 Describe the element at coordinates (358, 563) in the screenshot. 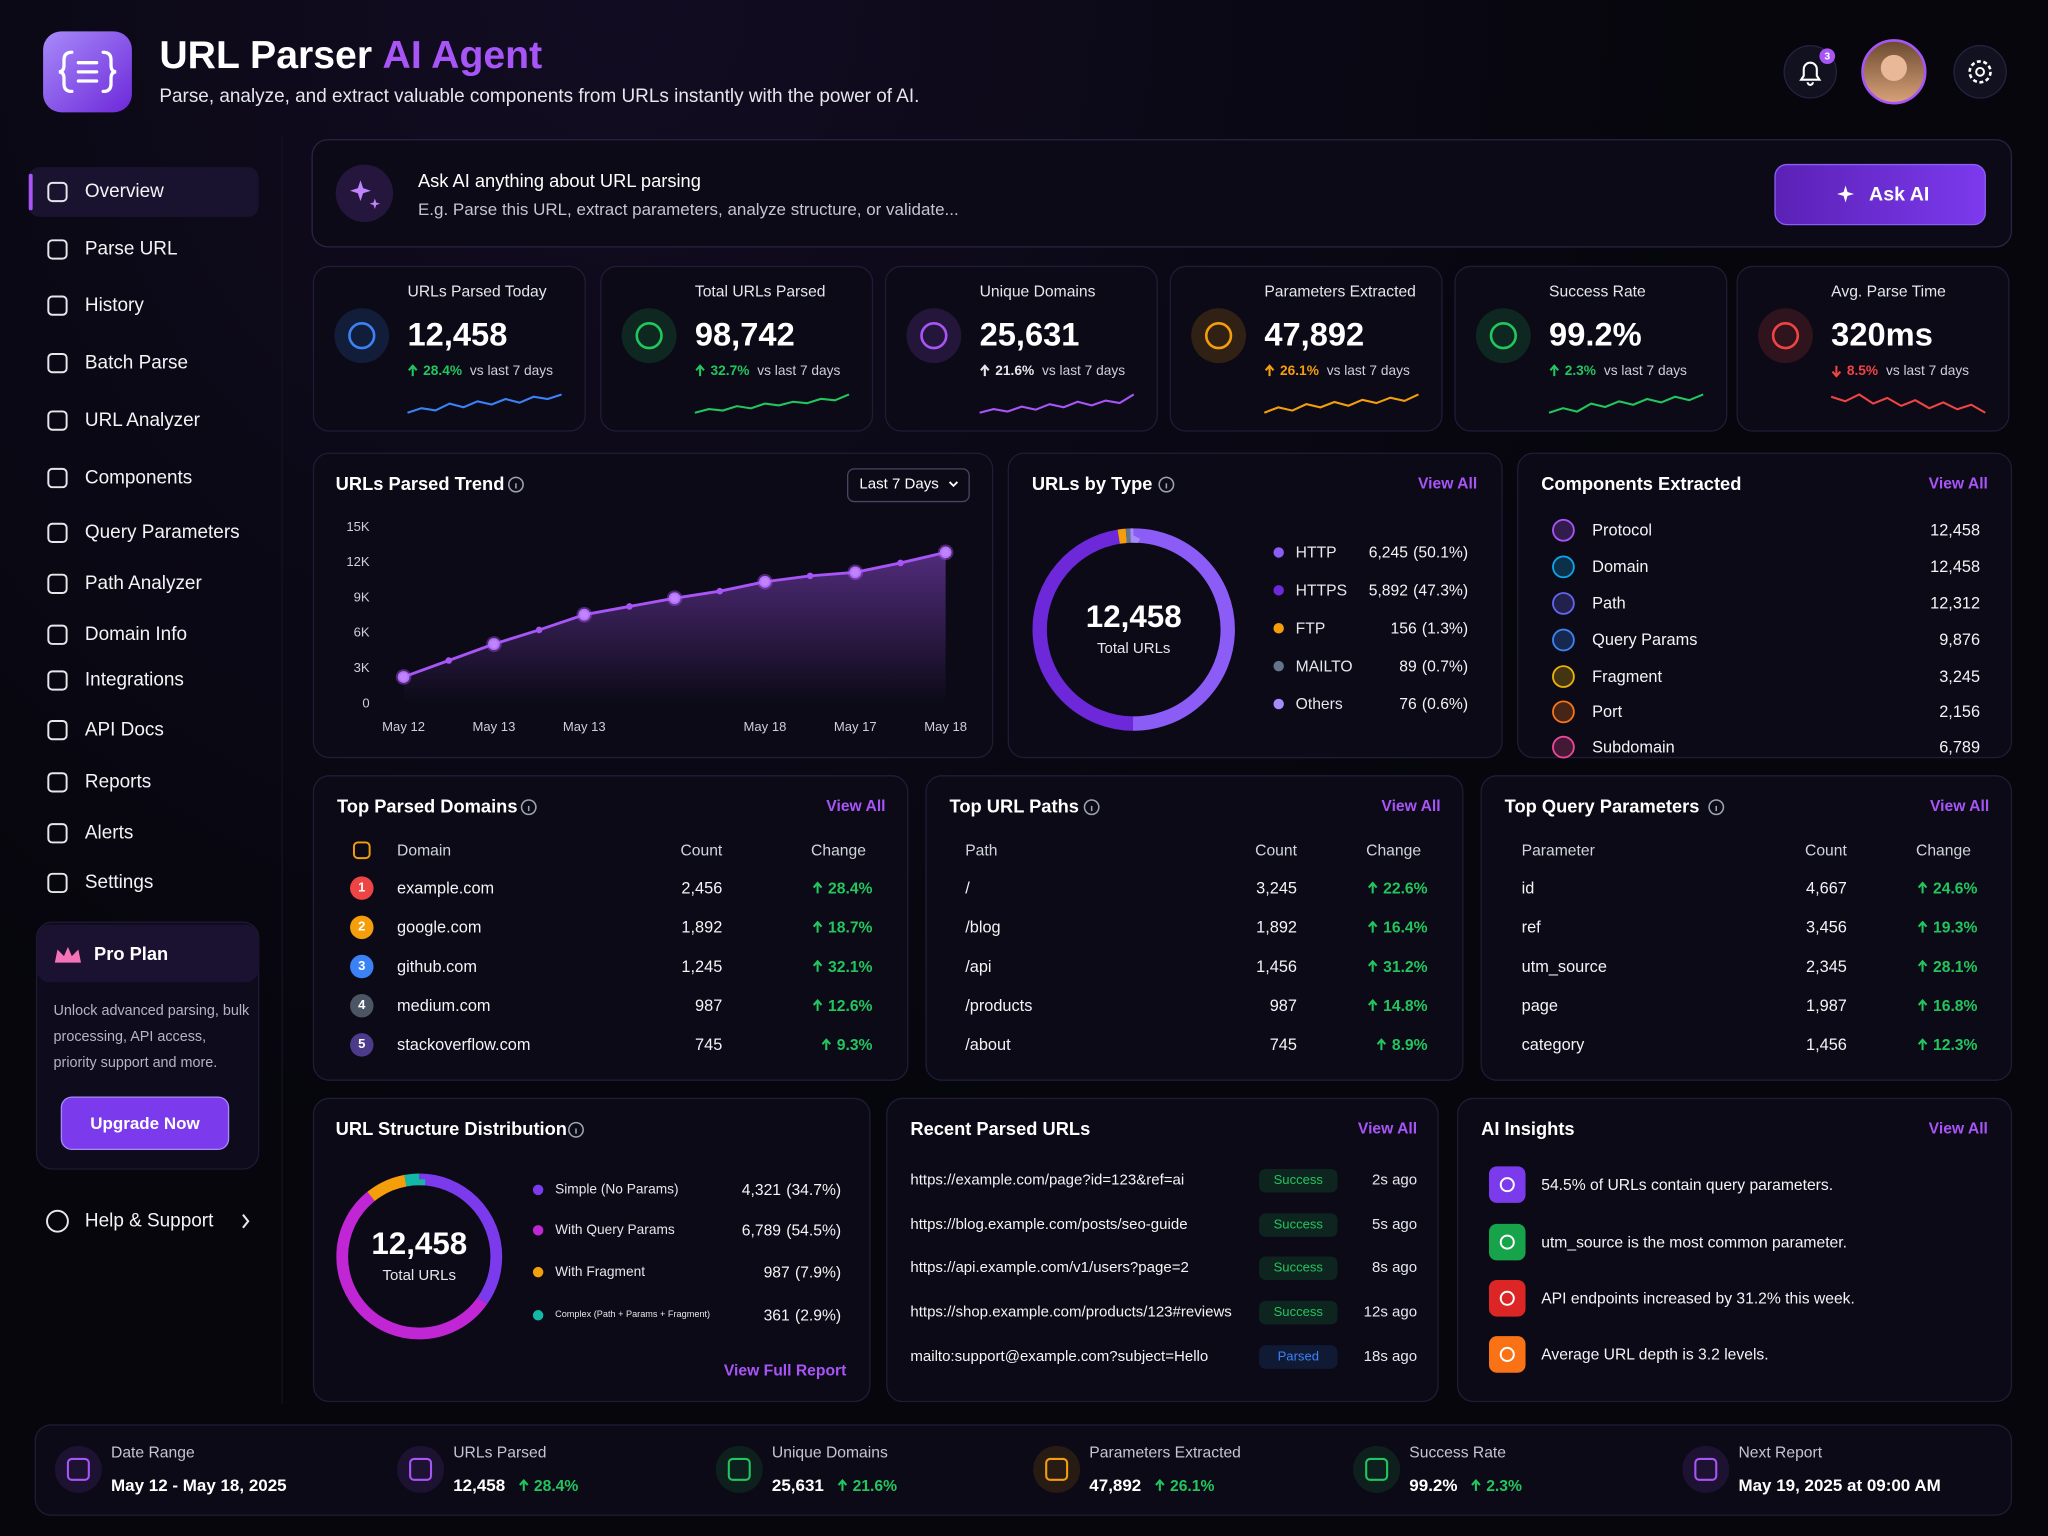

I see `y-tick-label: 12K` at that location.